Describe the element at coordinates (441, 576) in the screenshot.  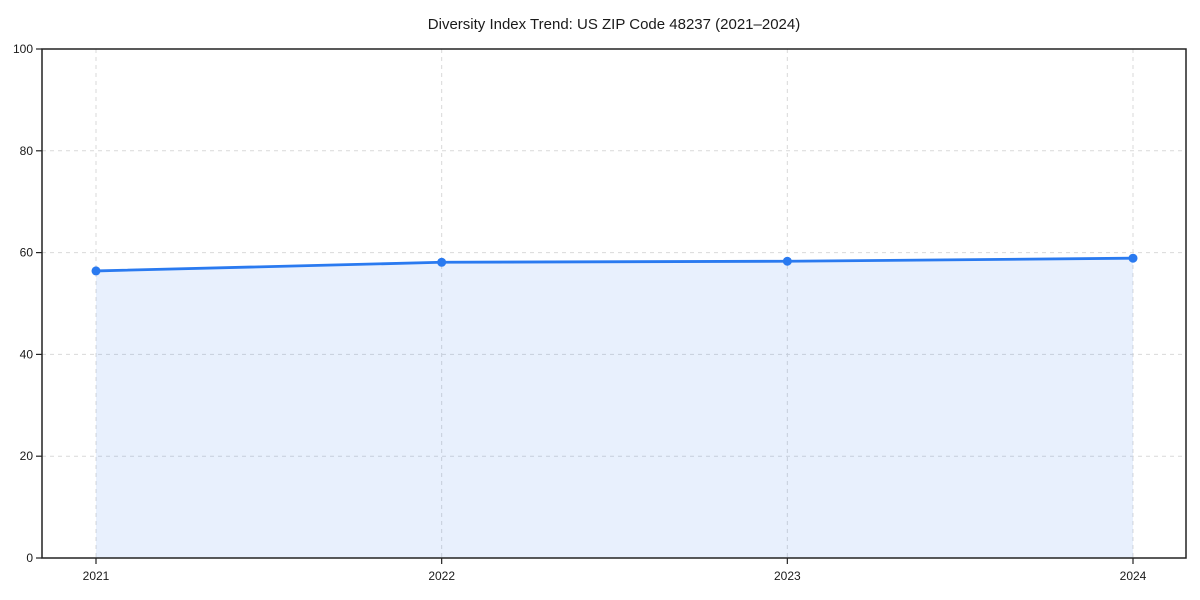
I see `x-tick-label: 2022` at that location.